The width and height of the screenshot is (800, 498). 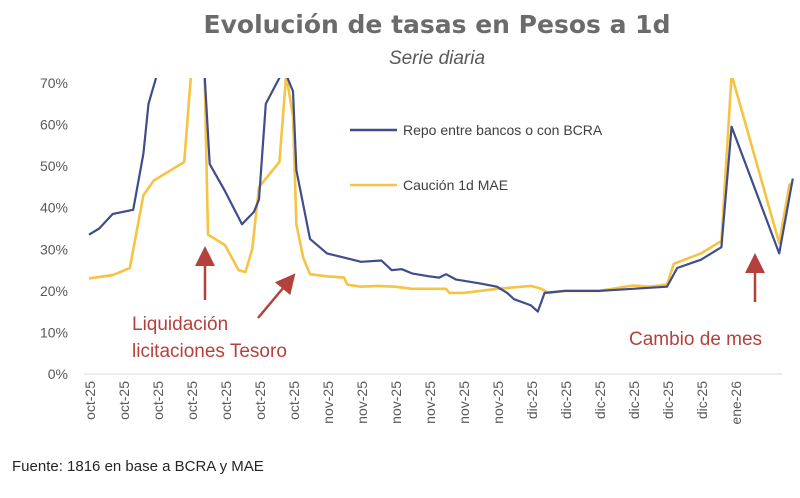 I want to click on y-tick-label: 50%, so click(x=54, y=166).